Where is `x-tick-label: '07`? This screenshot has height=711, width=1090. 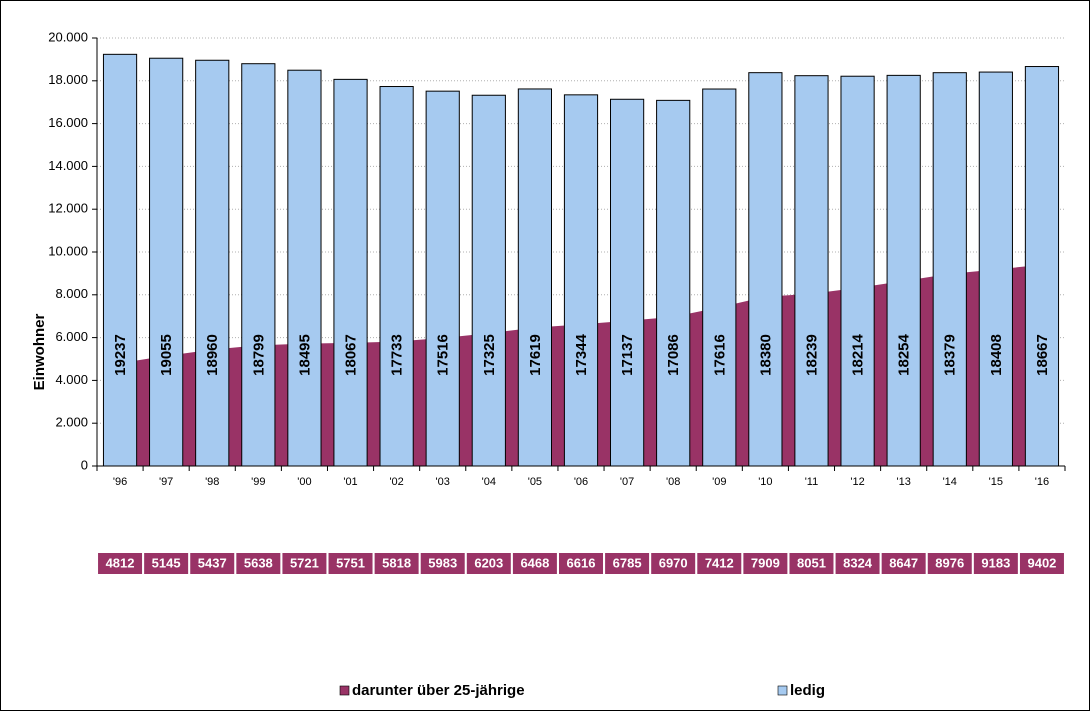
x-tick-label: '07 is located at coordinates (627, 482).